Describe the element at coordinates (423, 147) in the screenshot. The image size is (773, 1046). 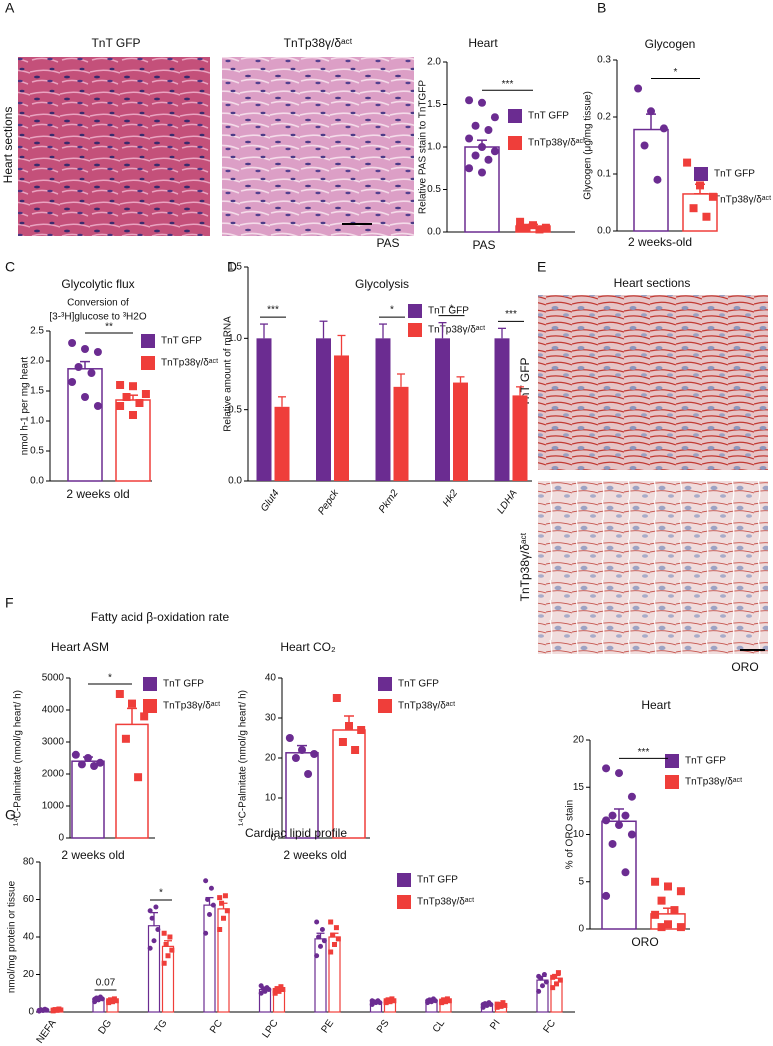
I see `y-axis-label: Relative PAS stain to TnTGFP` at that location.